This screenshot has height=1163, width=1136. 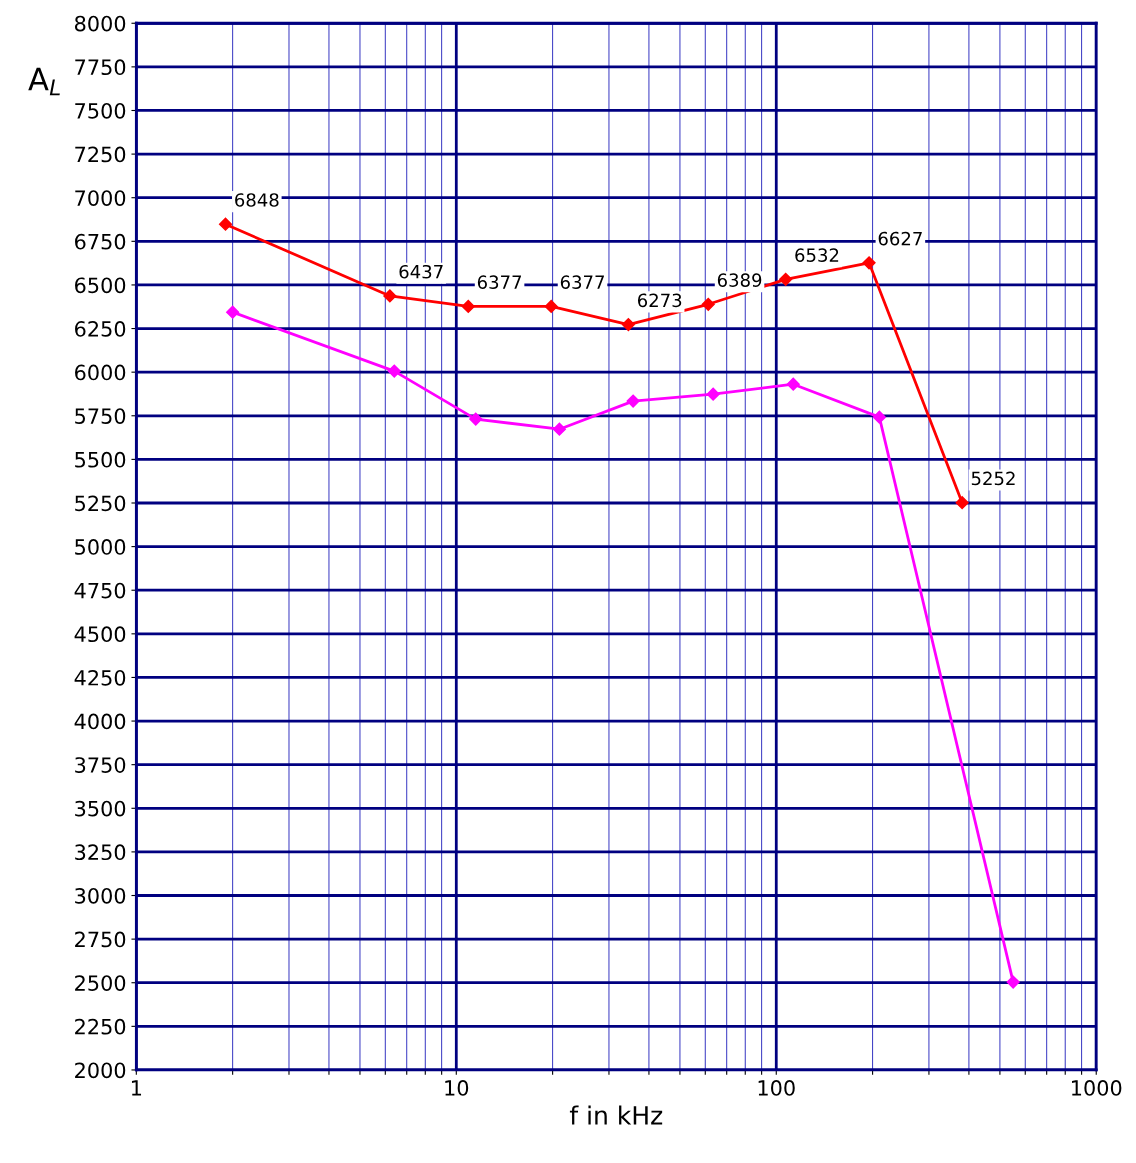 What do you see at coordinates (100, 23) in the screenshot?
I see `y-tick-label: 8000` at bounding box center [100, 23].